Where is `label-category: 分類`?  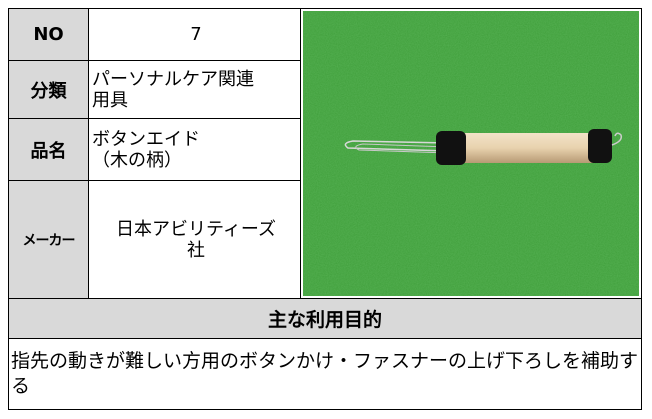
label-category: 分類 is located at coordinates (48, 89).